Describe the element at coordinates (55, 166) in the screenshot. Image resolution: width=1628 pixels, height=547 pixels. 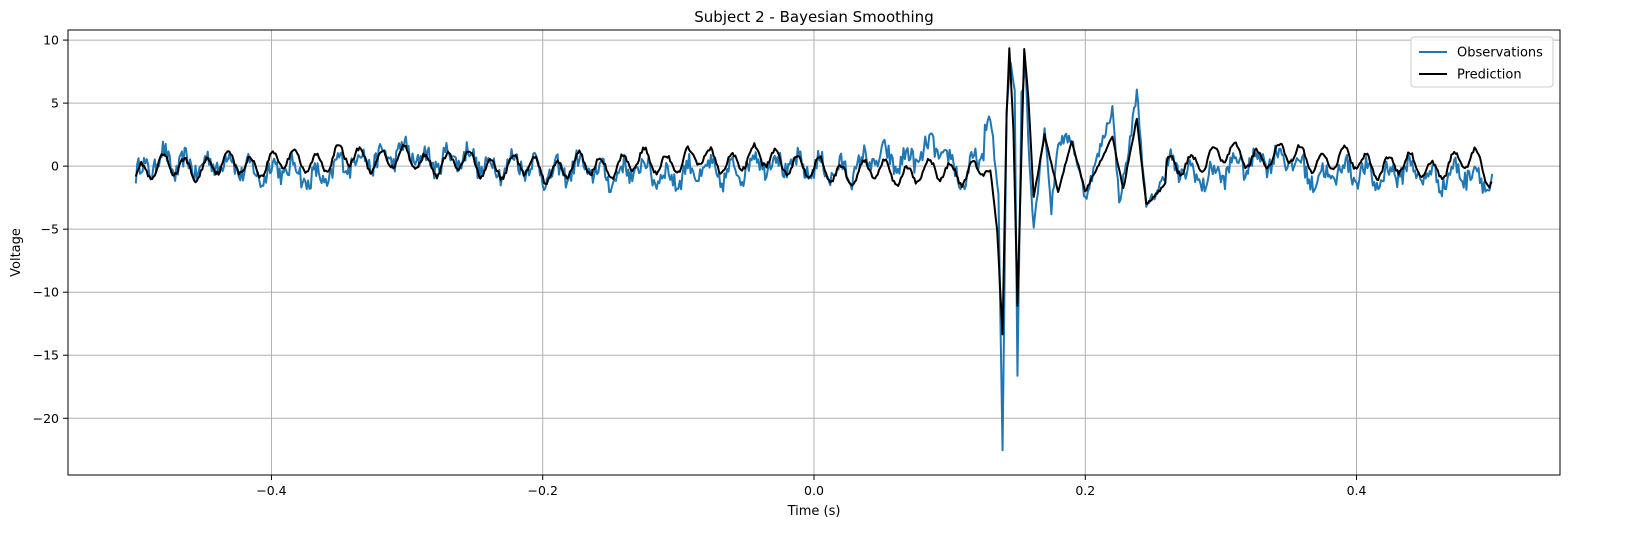
I see `y-tick-label: 0` at that location.